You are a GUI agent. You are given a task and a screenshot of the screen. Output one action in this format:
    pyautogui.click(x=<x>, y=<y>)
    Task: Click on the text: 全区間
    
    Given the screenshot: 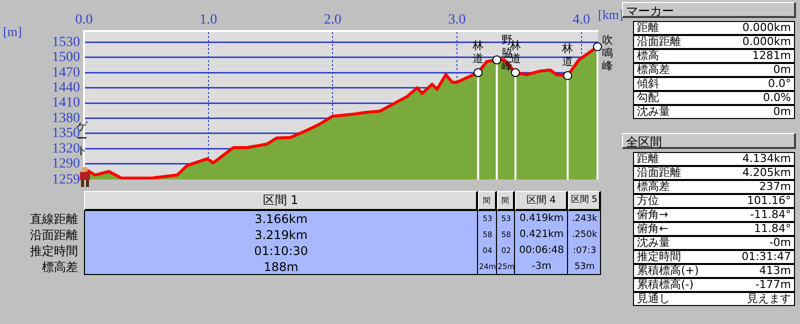 What is the action you would take?
    pyautogui.click(x=709, y=141)
    